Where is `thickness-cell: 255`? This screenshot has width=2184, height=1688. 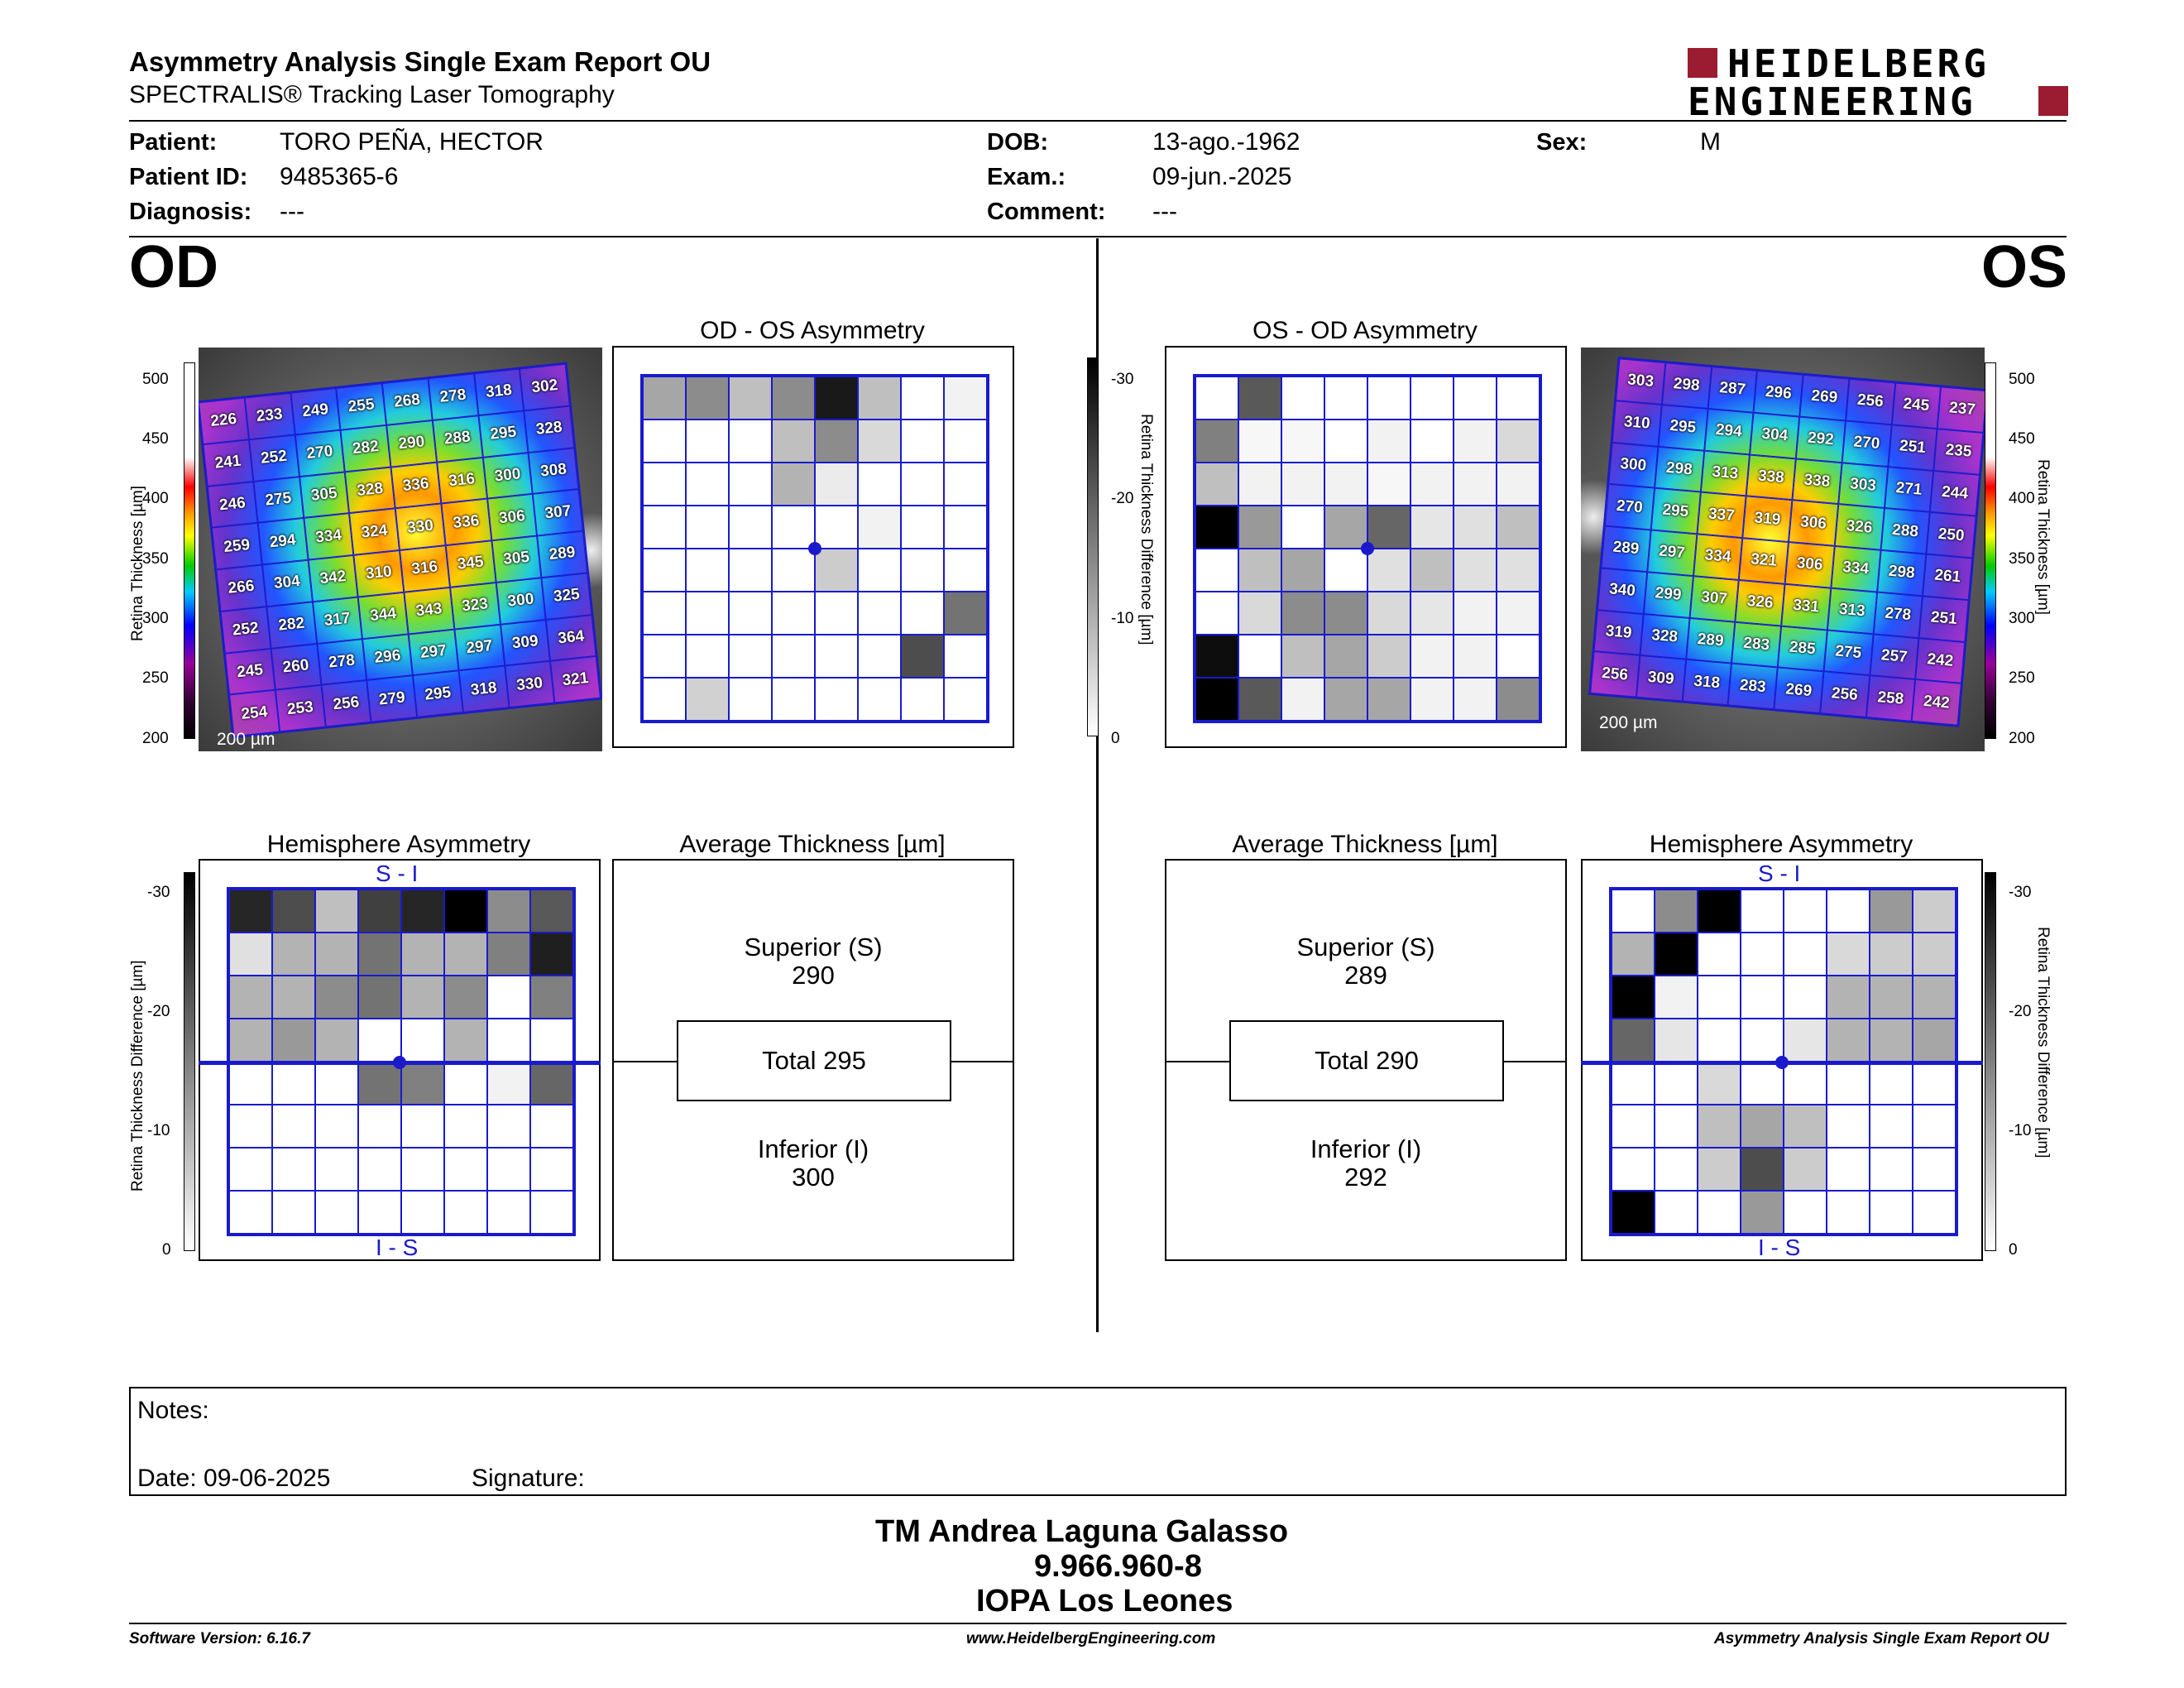 thickness-cell: 255 is located at coordinates (361, 406).